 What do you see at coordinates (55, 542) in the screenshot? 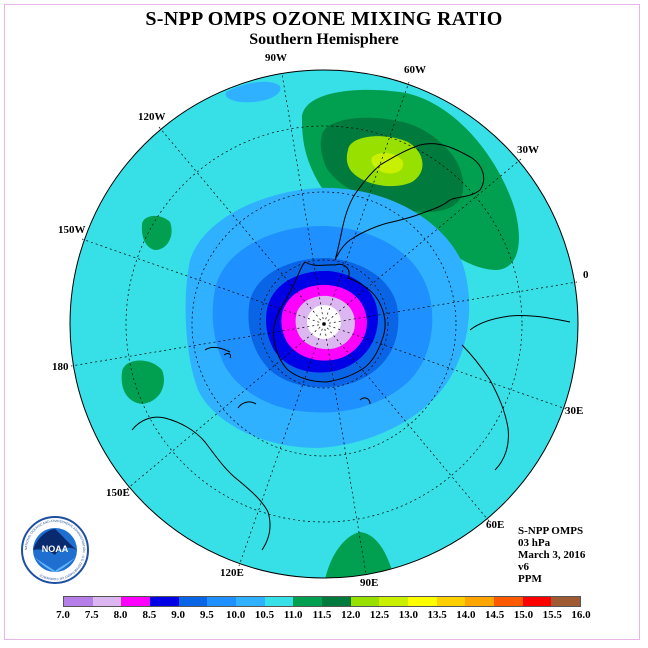
I see `logo-bird` at bounding box center [55, 542].